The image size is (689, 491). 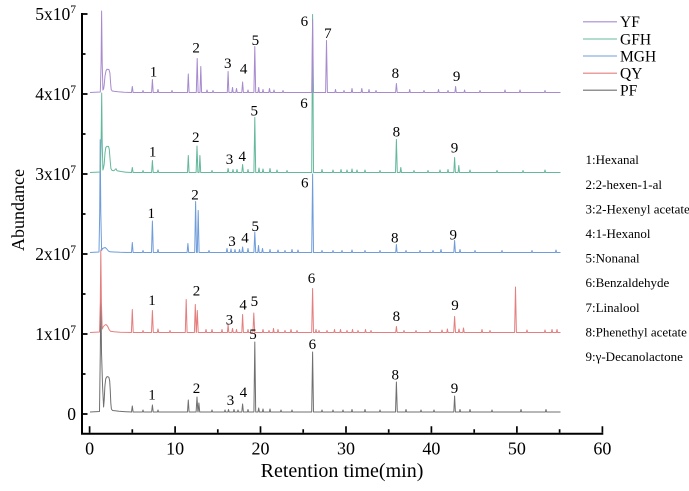 I want to click on svg-text: 2x10⁷, so click(x=55, y=254).